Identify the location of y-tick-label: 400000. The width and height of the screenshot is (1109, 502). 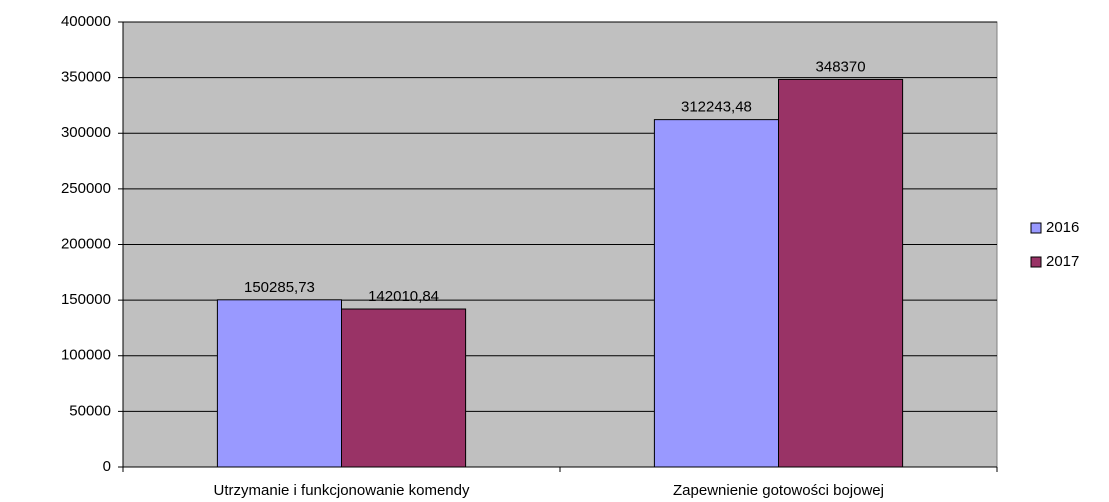
(86, 21).